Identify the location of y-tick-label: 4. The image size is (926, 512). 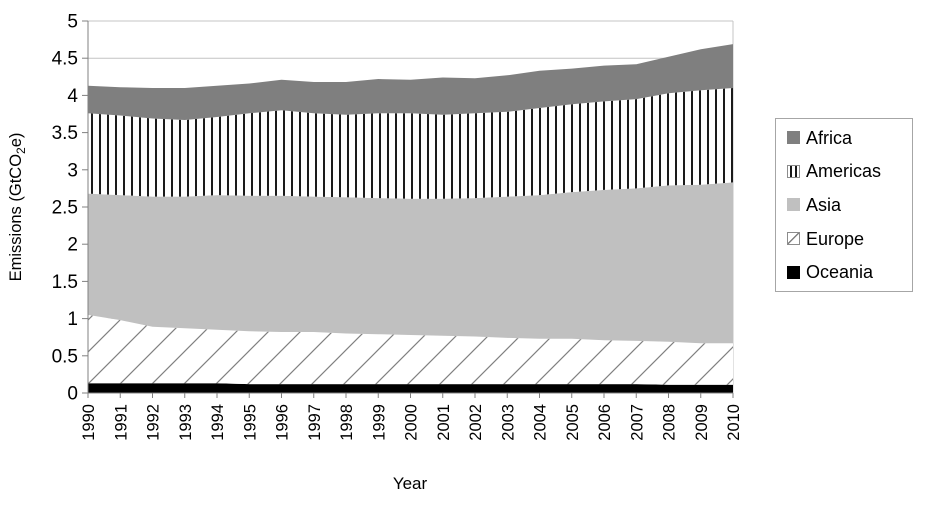
(72, 96).